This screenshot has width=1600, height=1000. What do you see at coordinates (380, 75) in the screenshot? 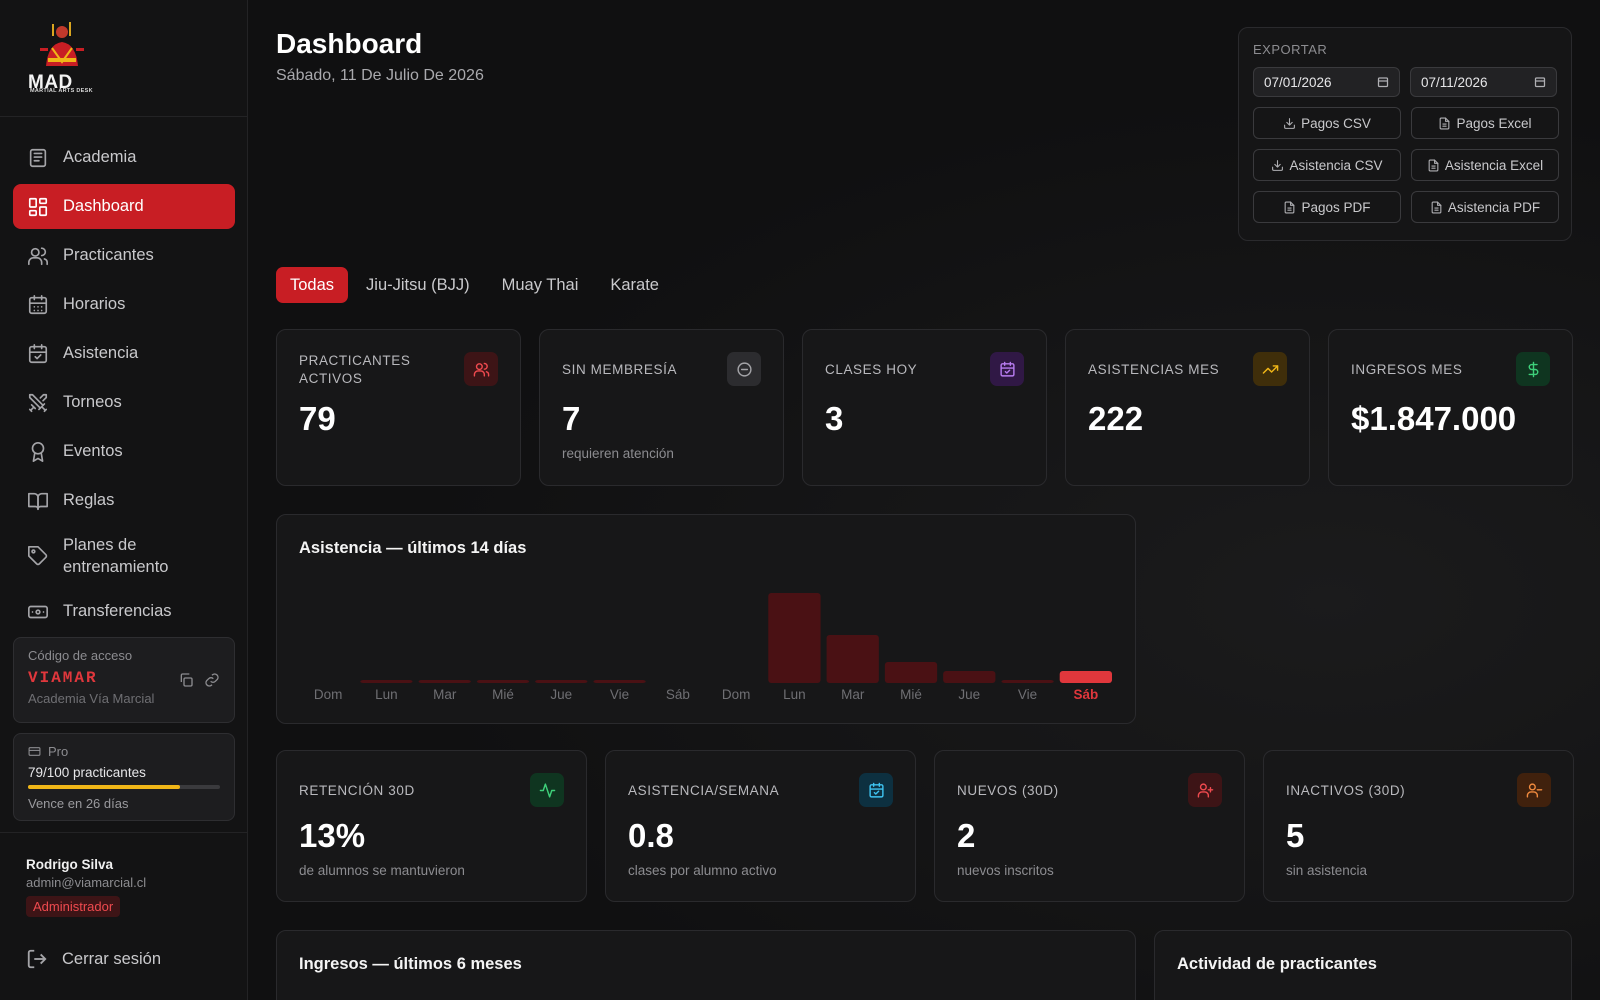
I see `current-date: Sábado, 11 De Julio De 2026` at bounding box center [380, 75].